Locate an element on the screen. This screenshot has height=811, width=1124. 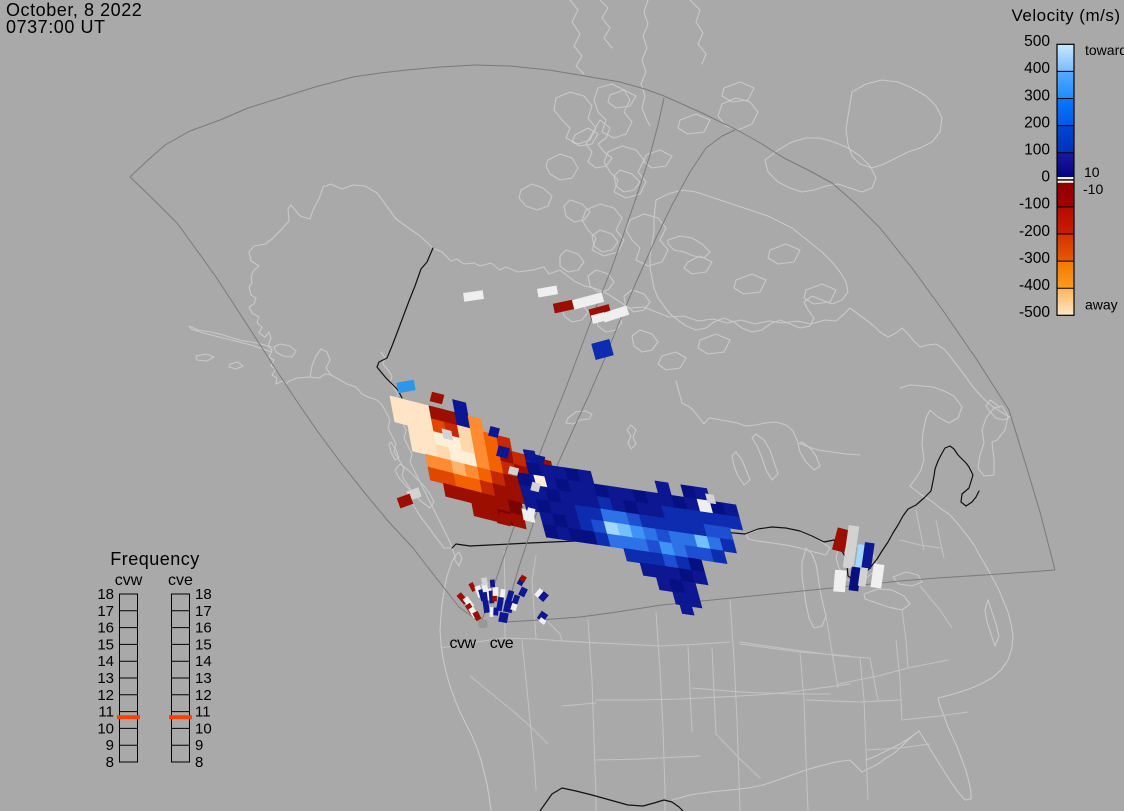
svg-text: 500 is located at coordinates (1037, 41).